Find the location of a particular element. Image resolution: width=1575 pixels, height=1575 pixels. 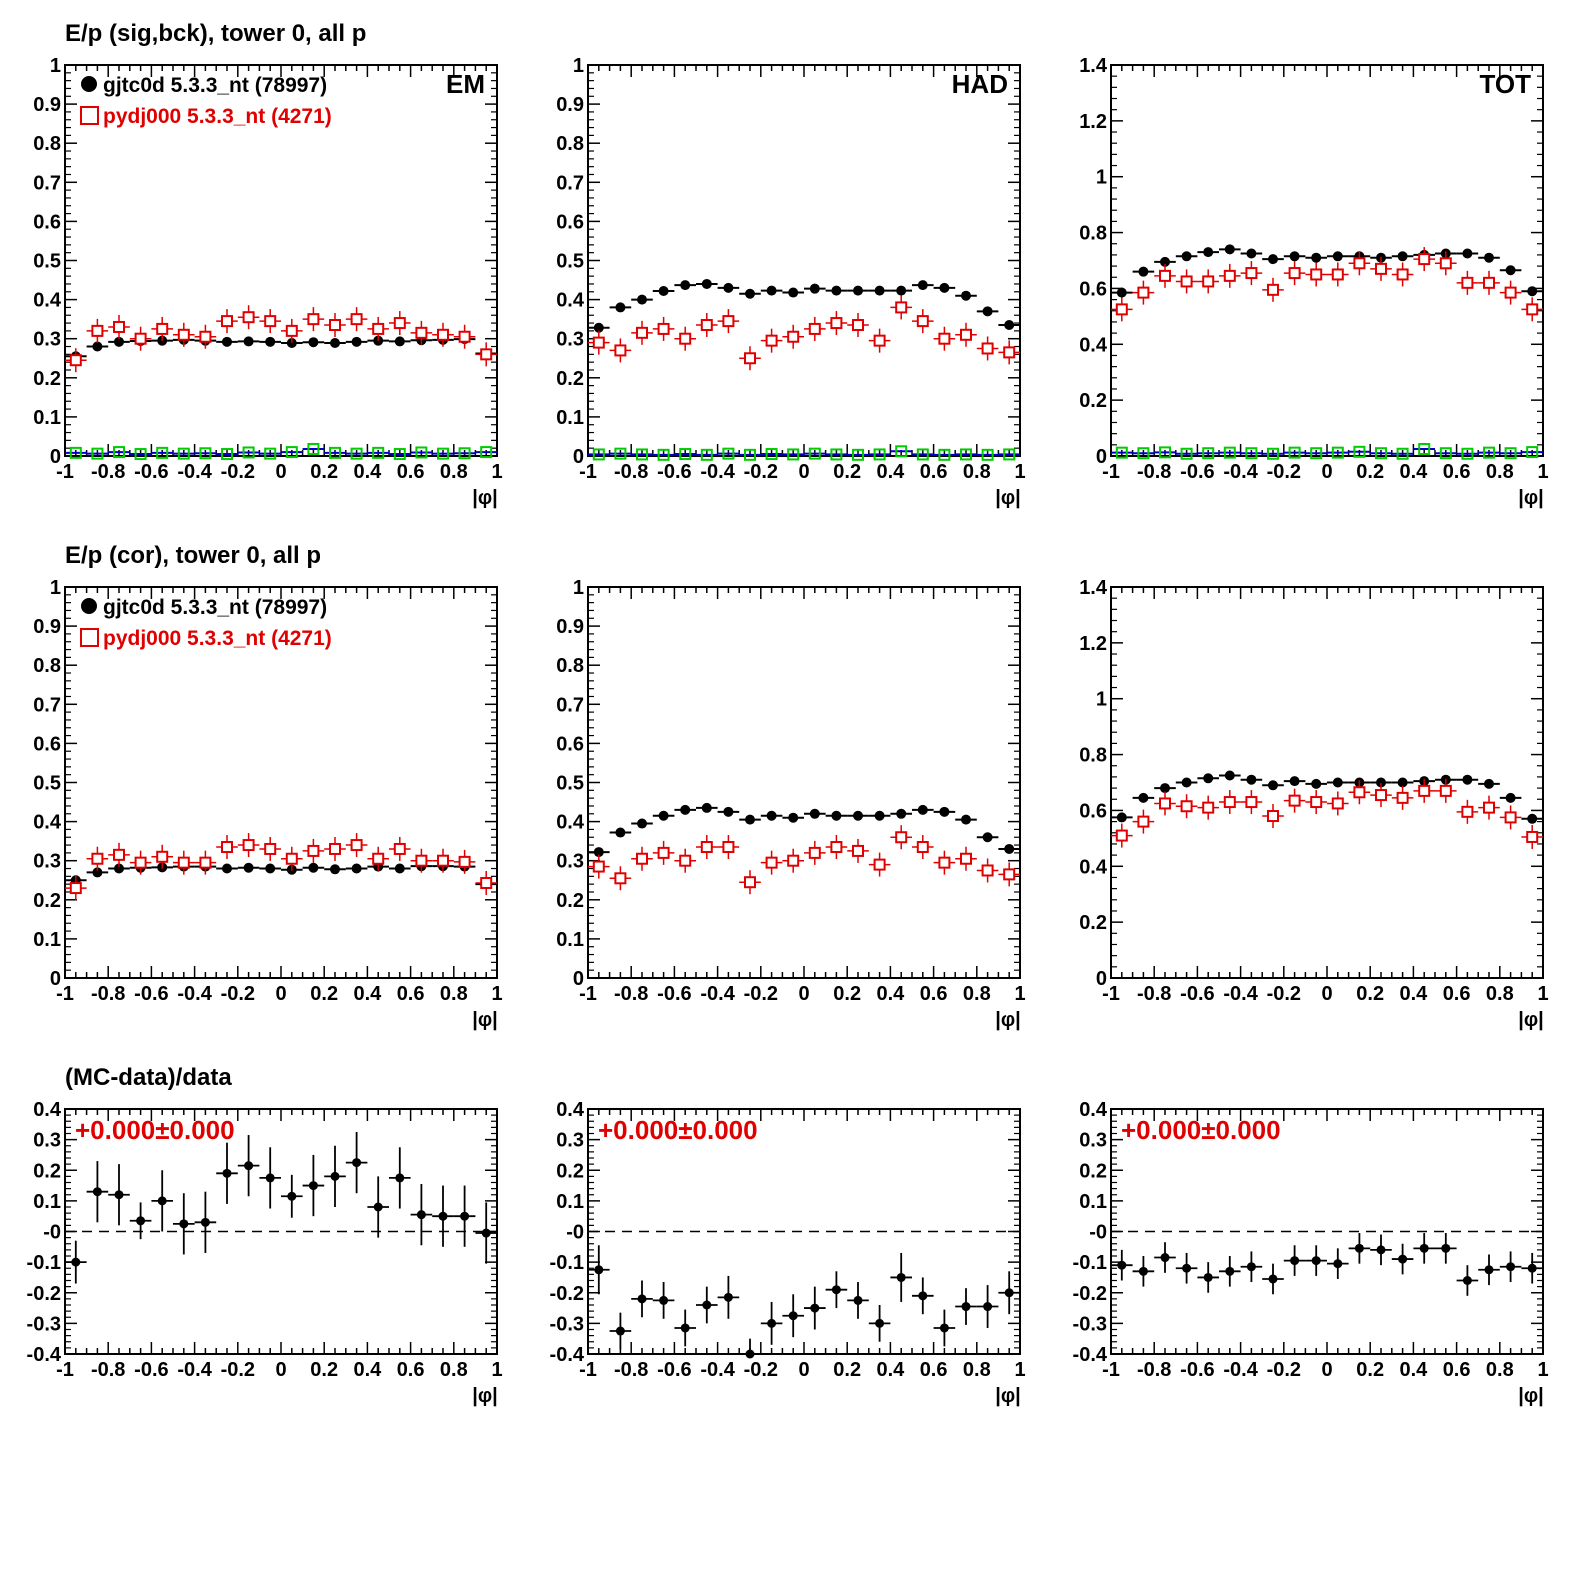

y-tick-label: 0.9 is located at coordinates (47, 105).